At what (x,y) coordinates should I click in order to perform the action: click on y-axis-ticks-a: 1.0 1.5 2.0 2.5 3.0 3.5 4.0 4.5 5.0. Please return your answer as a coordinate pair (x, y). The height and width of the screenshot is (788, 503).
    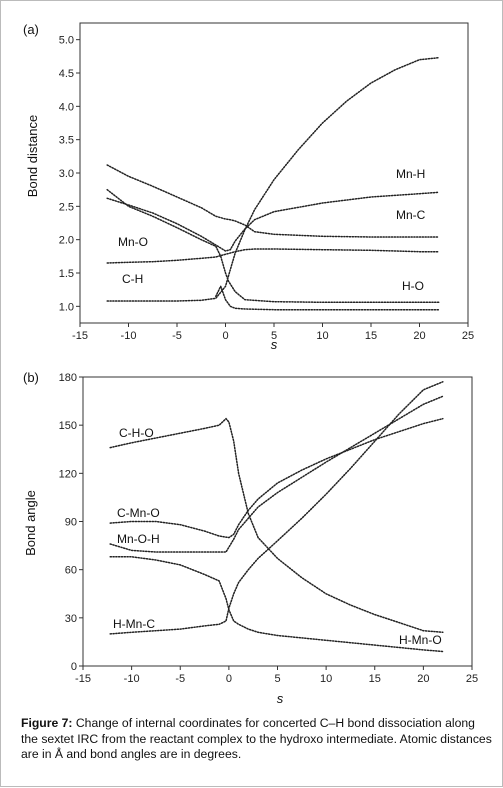
    Looking at the image, I should click on (69, 174).